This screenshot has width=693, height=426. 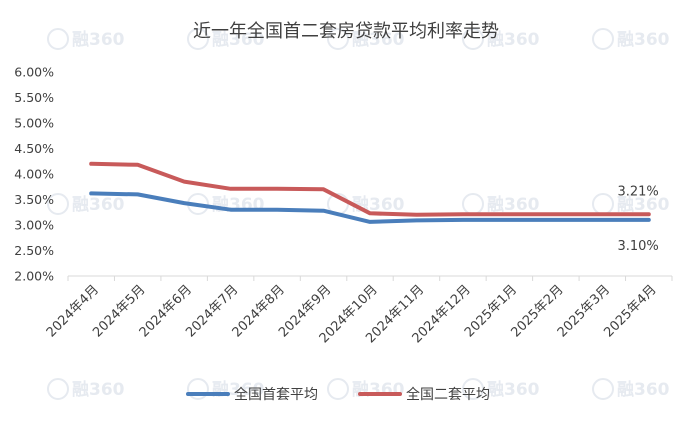 What do you see at coordinates (448, 394) in the screenshot?
I see `legend-label-2: 全国二套平均` at bounding box center [448, 394].